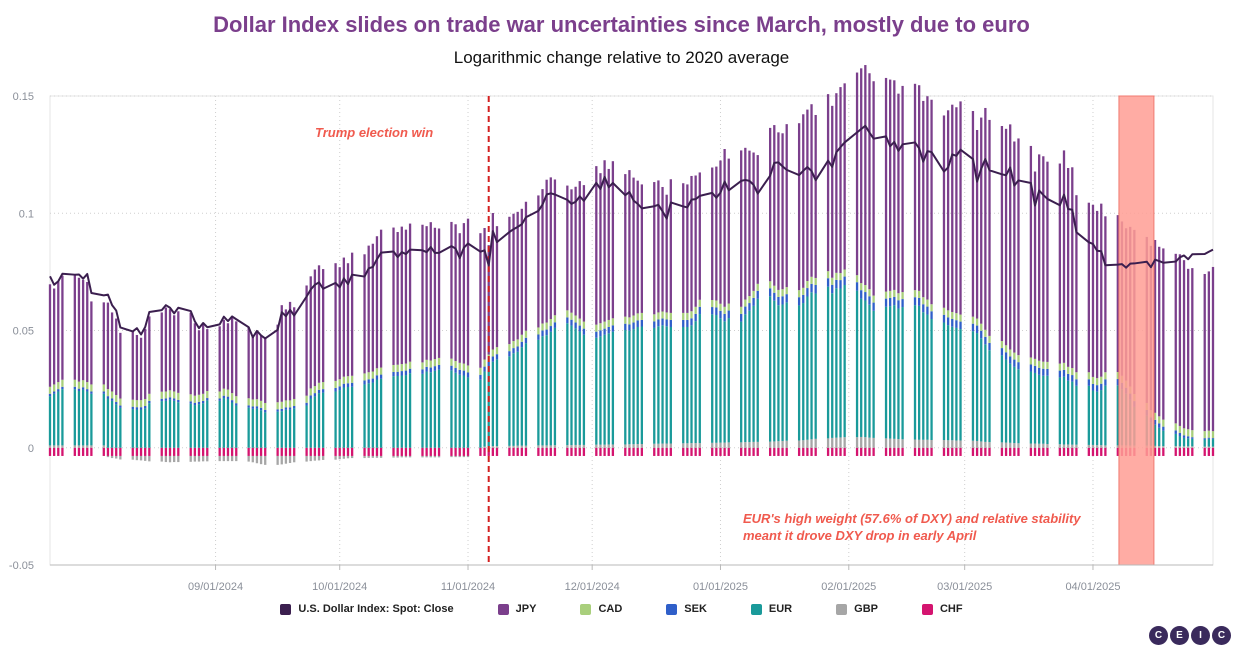  I want to click on legend-swatch, so click(286, 609).